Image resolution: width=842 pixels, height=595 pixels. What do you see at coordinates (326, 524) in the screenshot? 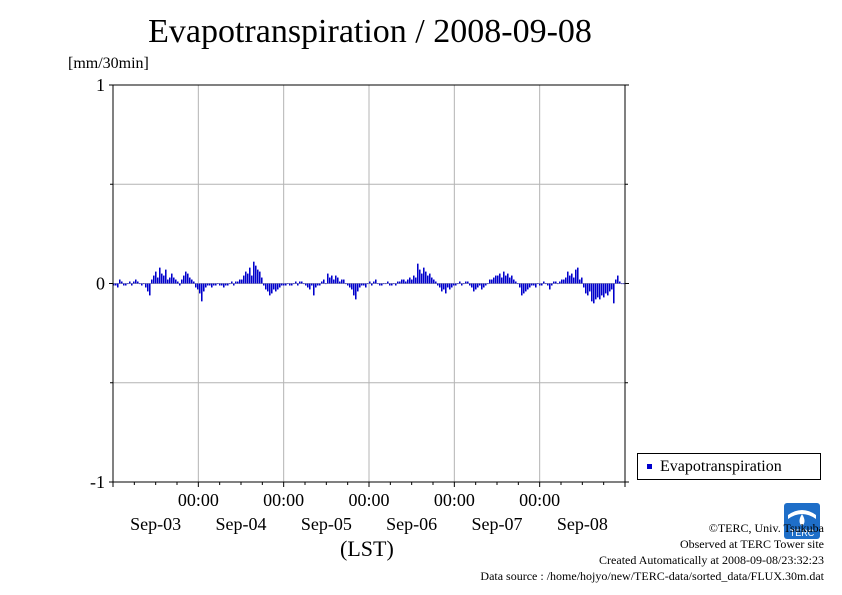
I see `x-date-label: Sep-05` at bounding box center [326, 524].